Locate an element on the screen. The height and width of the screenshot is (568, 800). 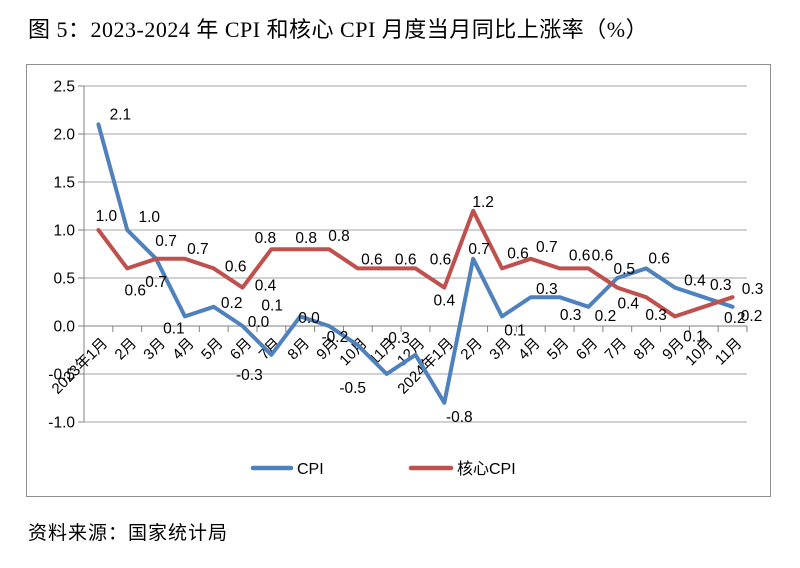
source-note: 资料来源：国家统计局 is located at coordinates (128, 533).